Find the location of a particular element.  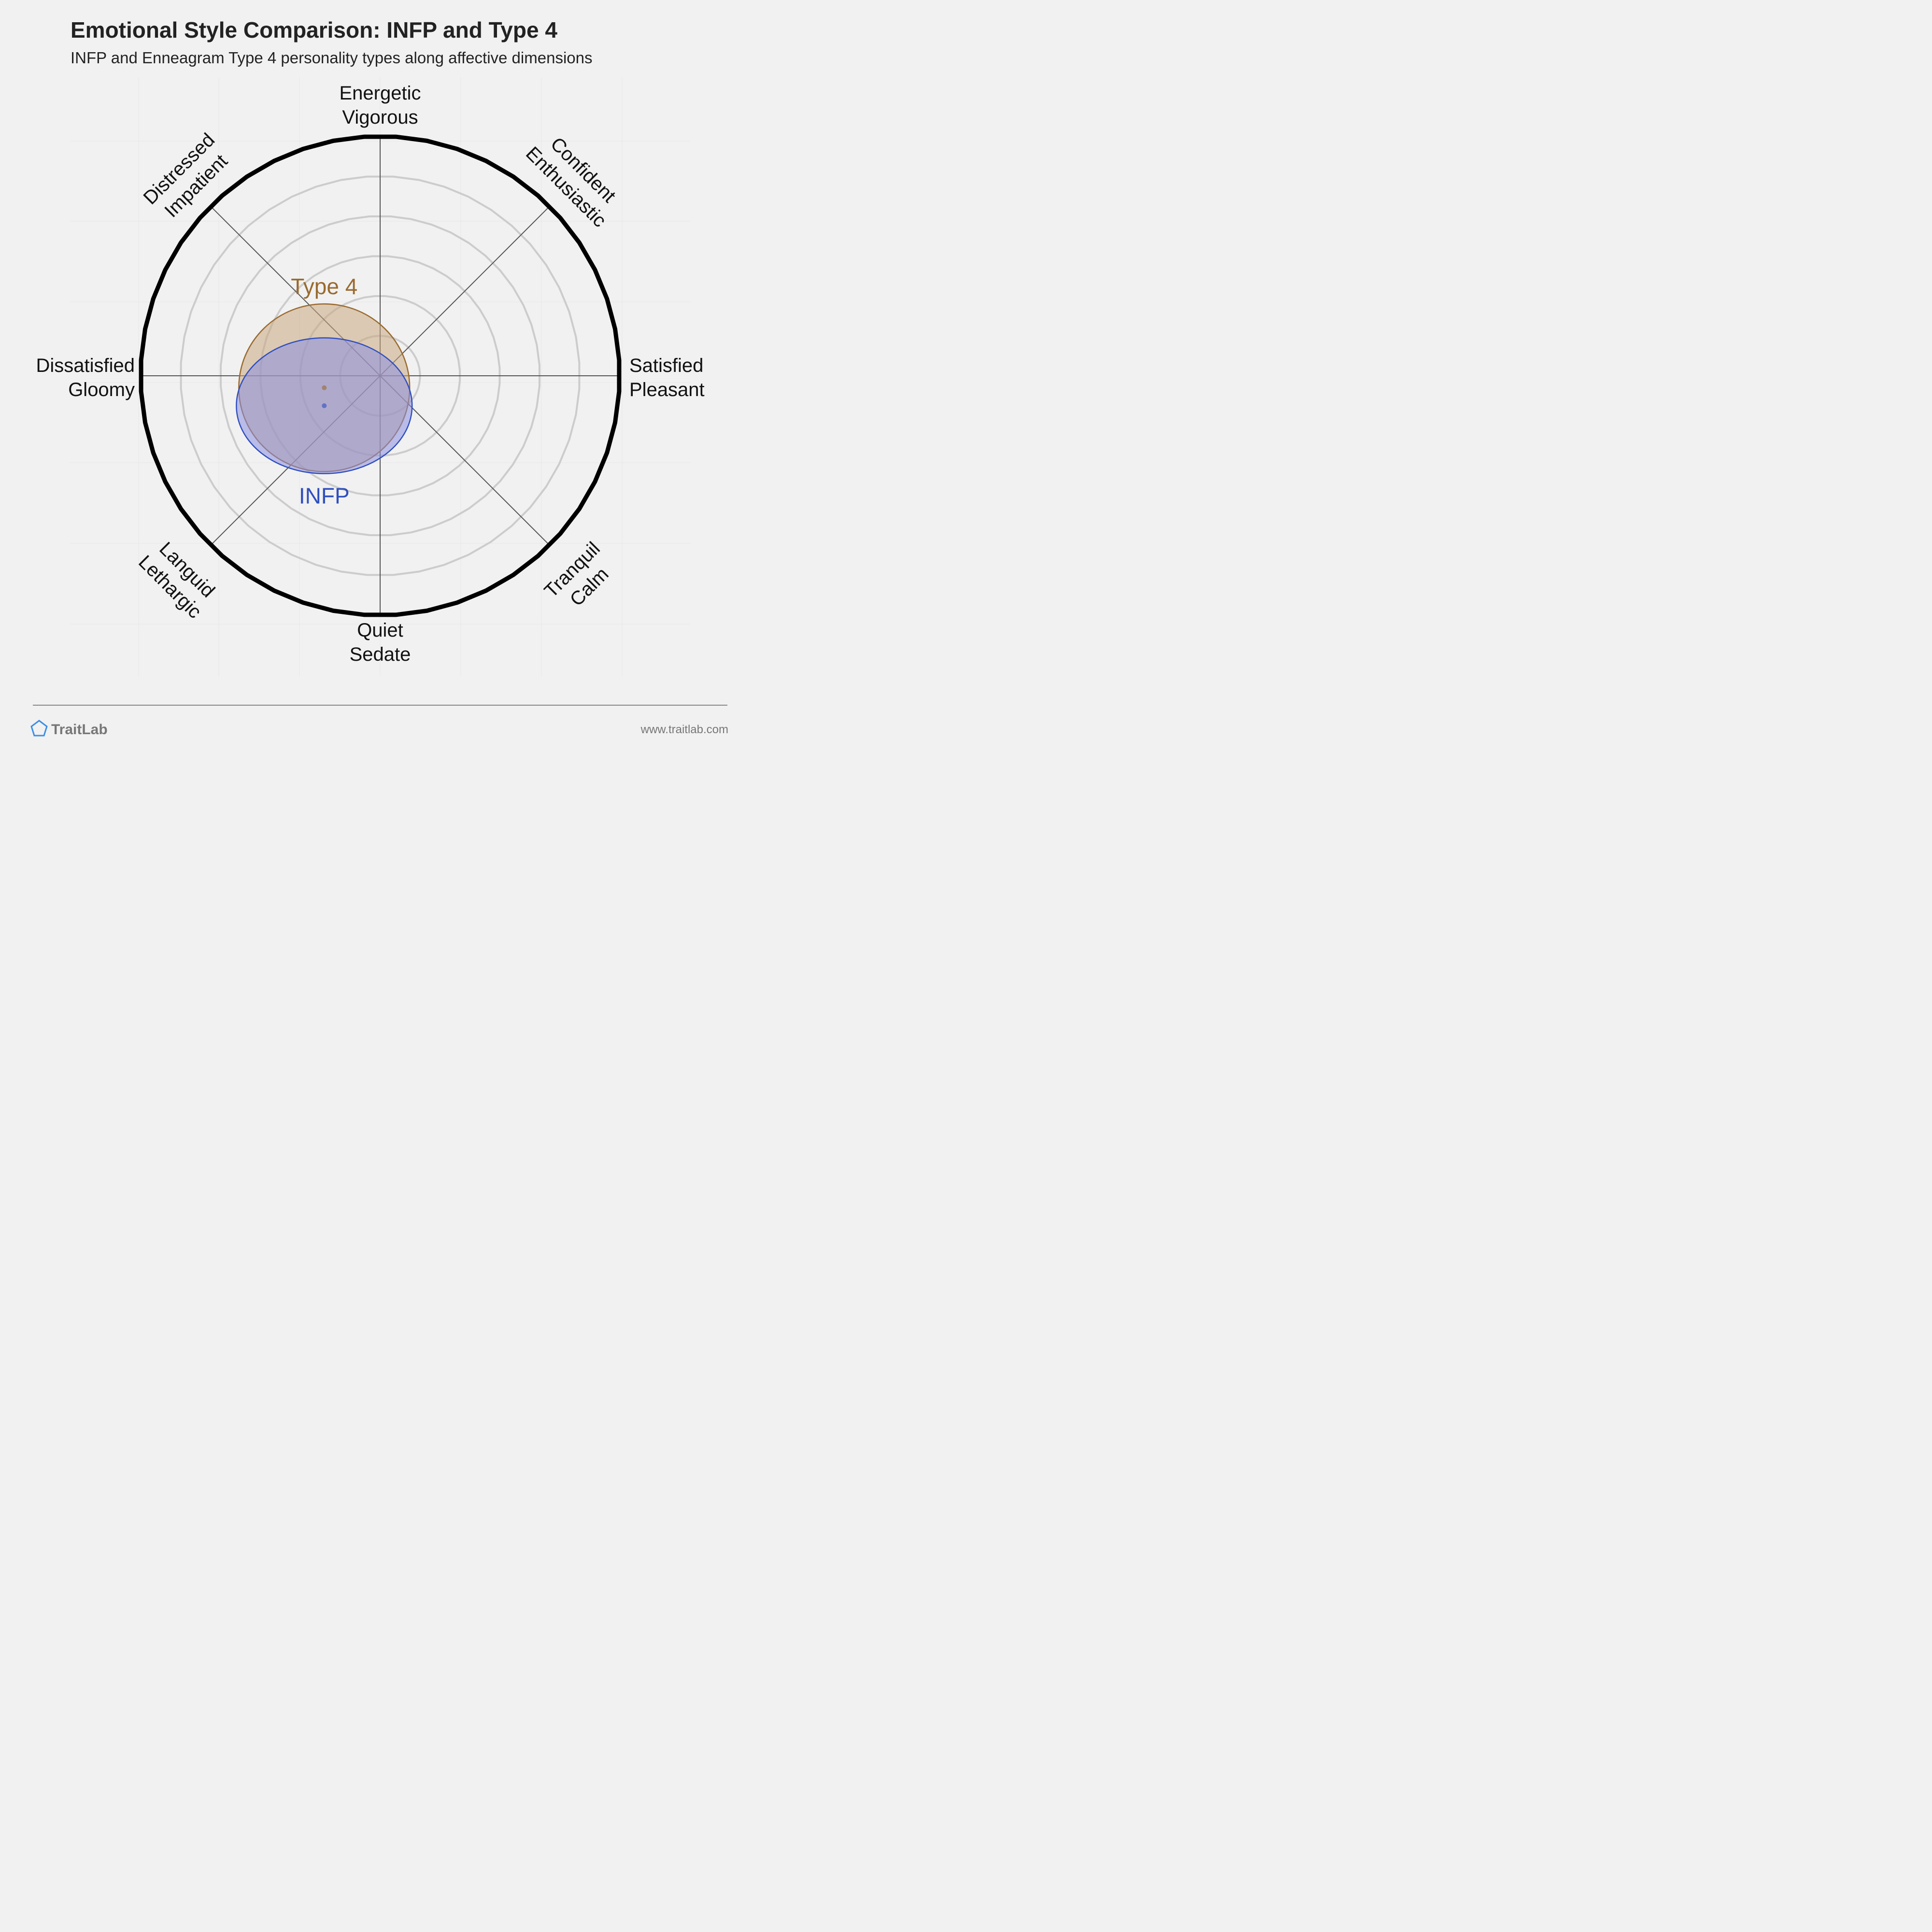

axis-label-text-dissatisfied: Dissatisfied Gloomy is located at coordinates (85, 377).